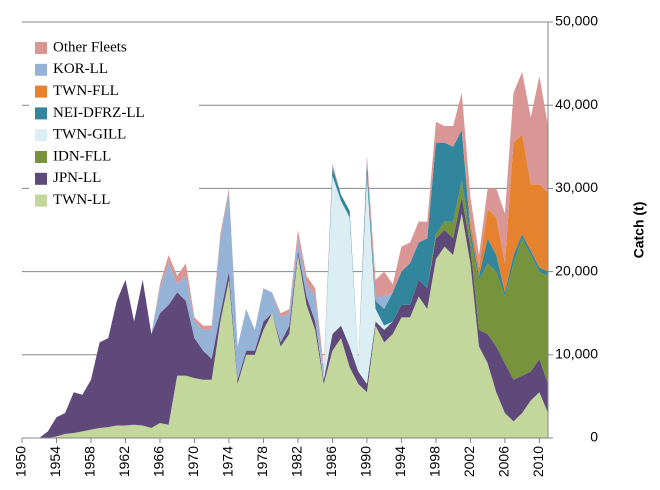 The height and width of the screenshot is (490, 660). What do you see at coordinates (594, 437) in the screenshot?
I see `y-tick-label: 0` at bounding box center [594, 437].